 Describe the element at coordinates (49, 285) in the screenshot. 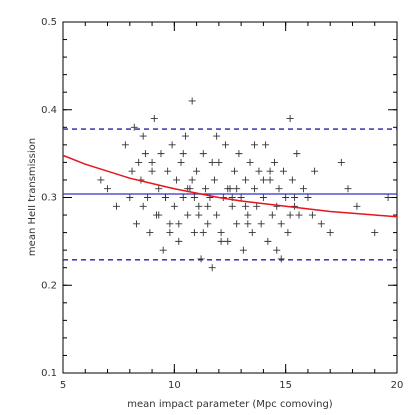

I see `y-tick-label: 0.2` at that location.